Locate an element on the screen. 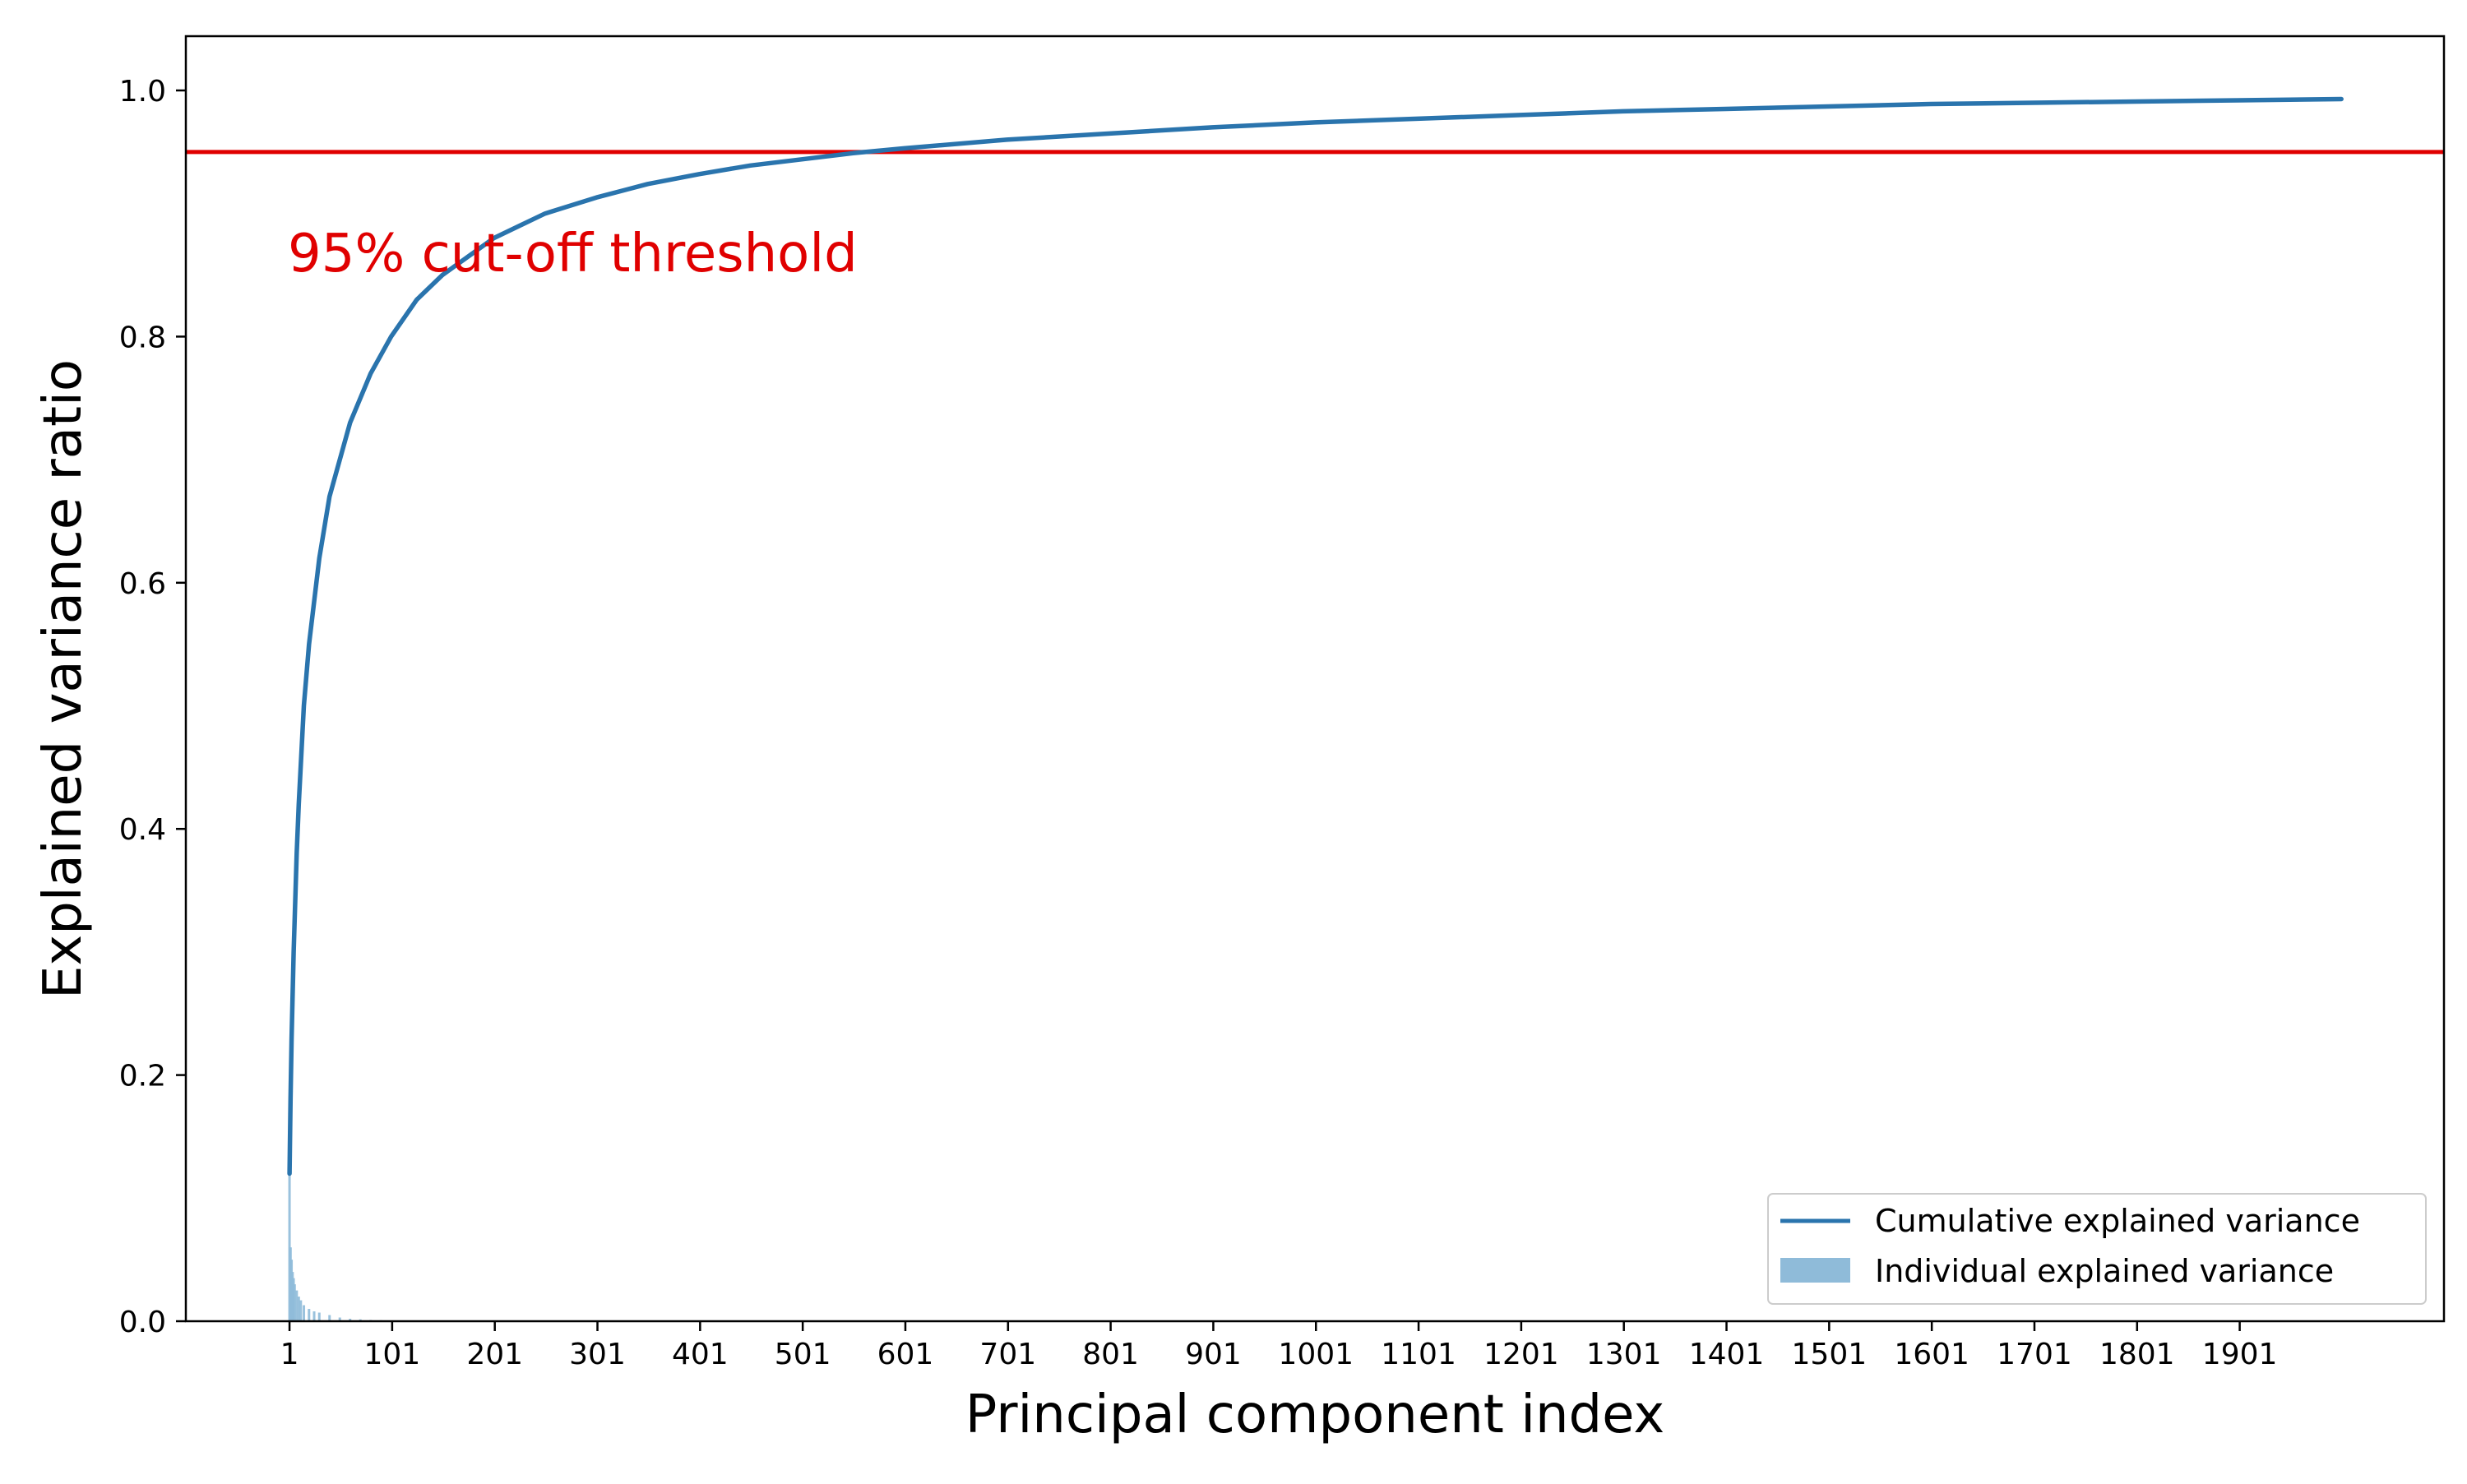 The image size is (2467, 1484). x-tick-label: 1601 is located at coordinates (1932, 1355).